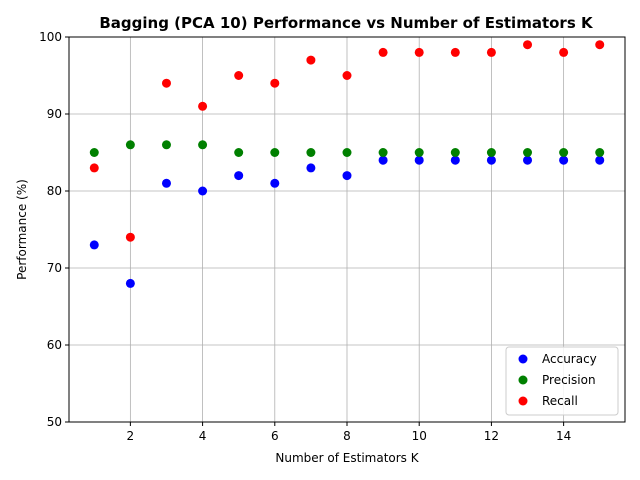  Describe the element at coordinates (347, 436) in the screenshot. I see `x-tick-label: 8` at that location.